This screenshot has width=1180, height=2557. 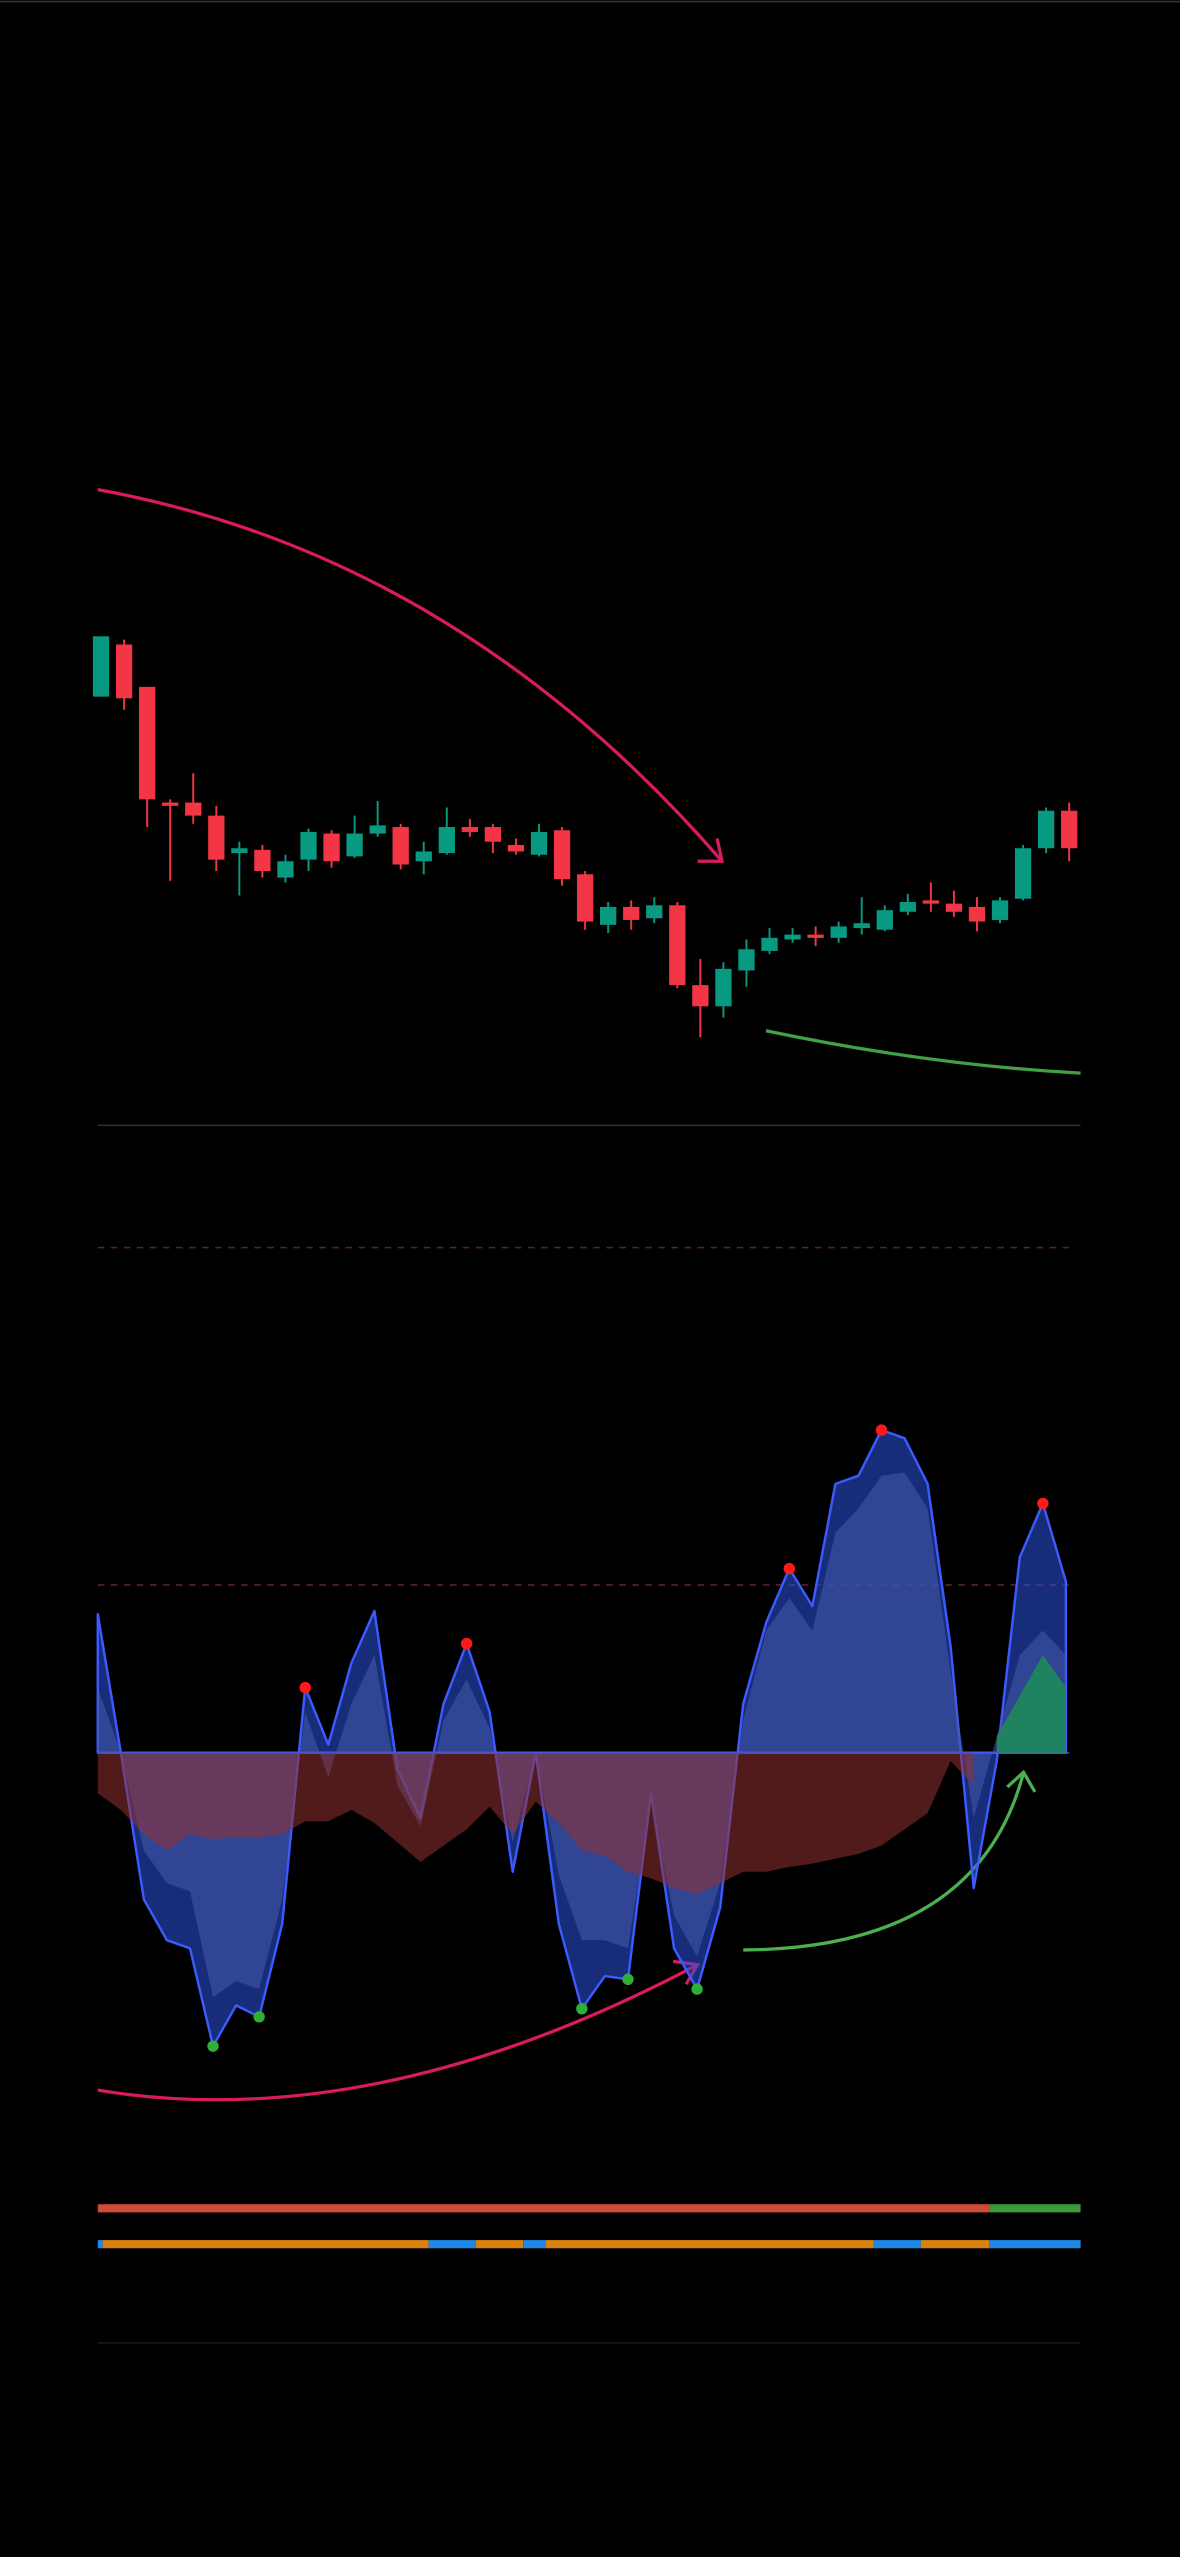 What do you see at coordinates (923, 1052) in the screenshot?
I see `trend-curve` at bounding box center [923, 1052].